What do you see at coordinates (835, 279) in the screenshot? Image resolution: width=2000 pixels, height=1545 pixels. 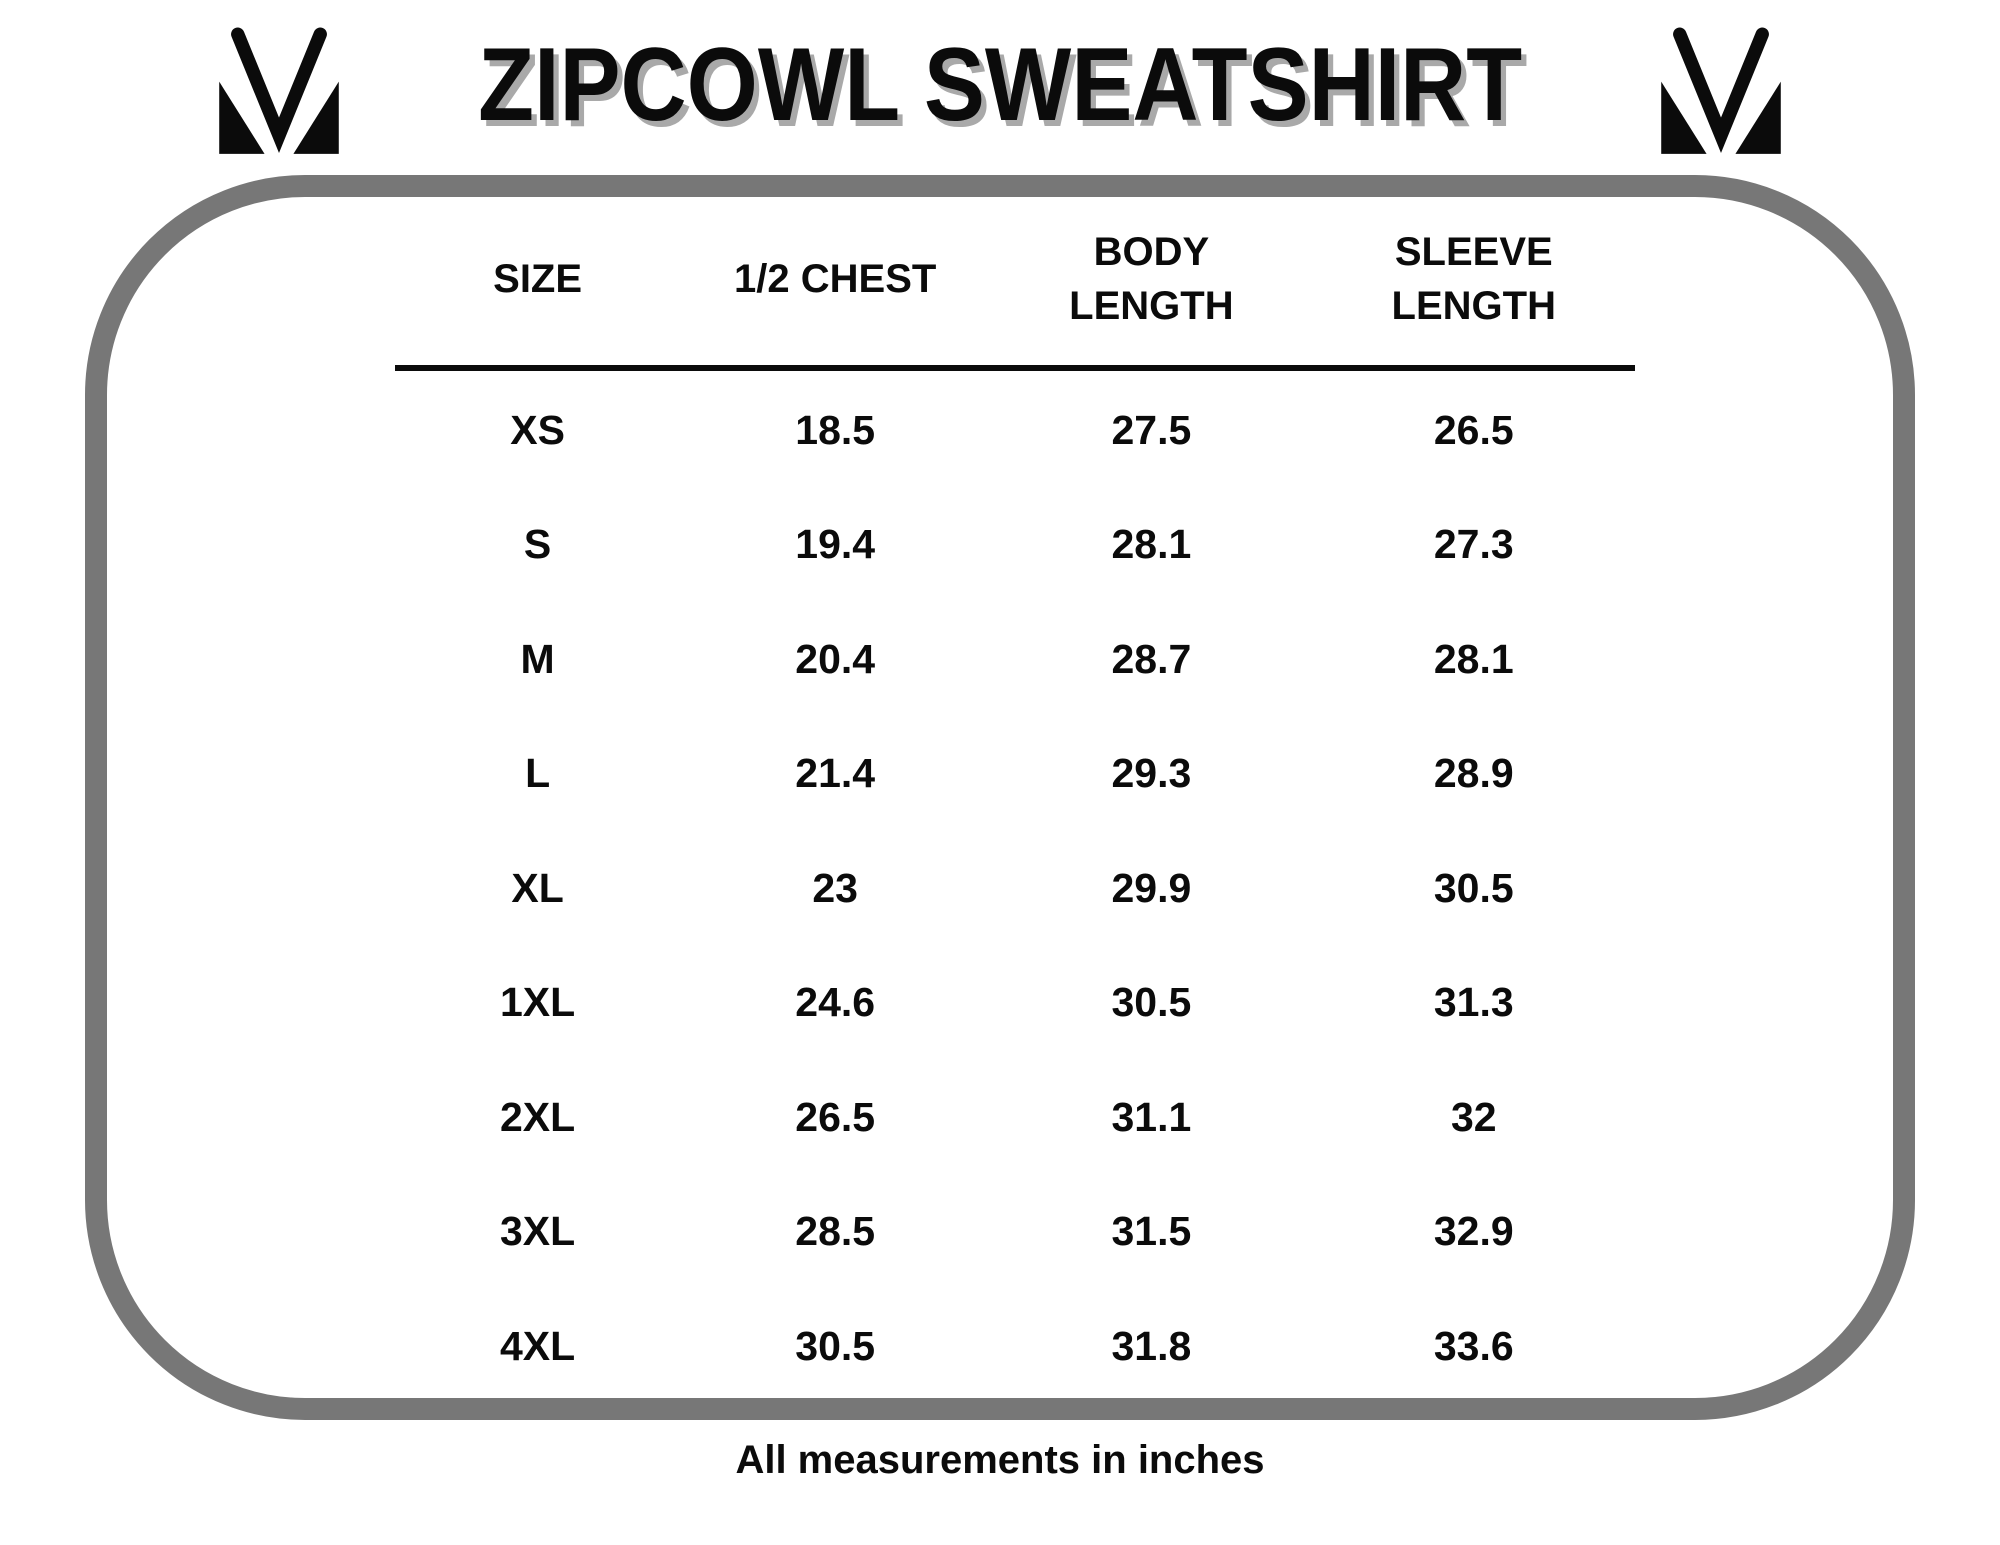 I see `column-header-half-chest: 1/2 CHEST` at bounding box center [835, 279].